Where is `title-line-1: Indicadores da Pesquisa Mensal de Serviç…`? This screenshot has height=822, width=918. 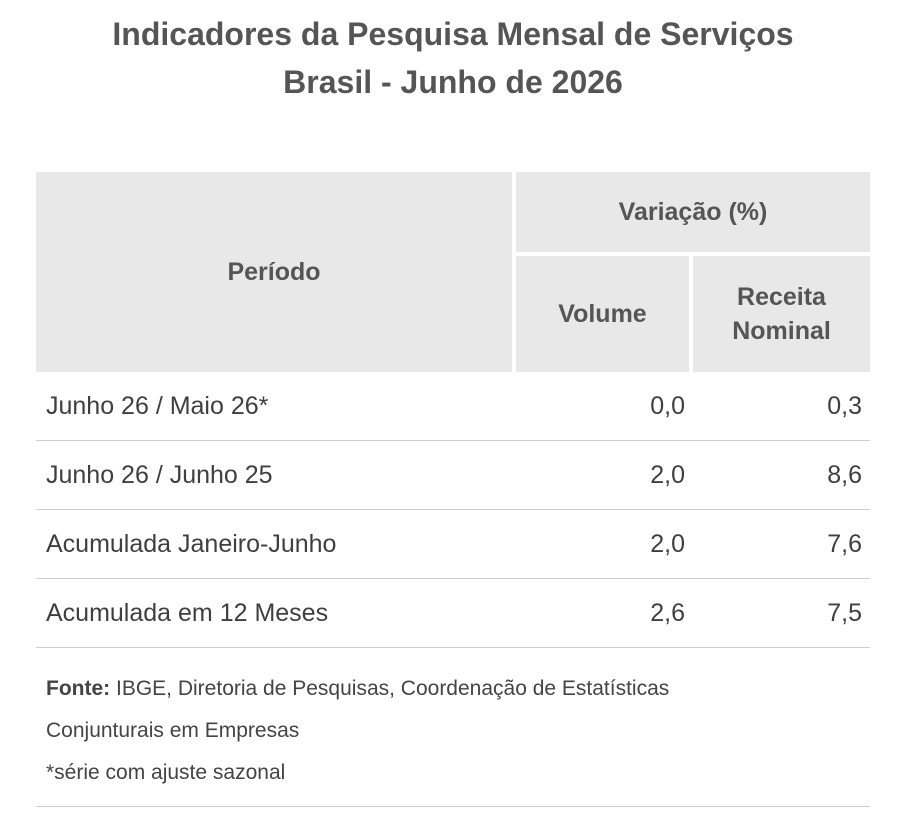 title-line-1: Indicadores da Pesquisa Mensal de Serviç… is located at coordinates (453, 34).